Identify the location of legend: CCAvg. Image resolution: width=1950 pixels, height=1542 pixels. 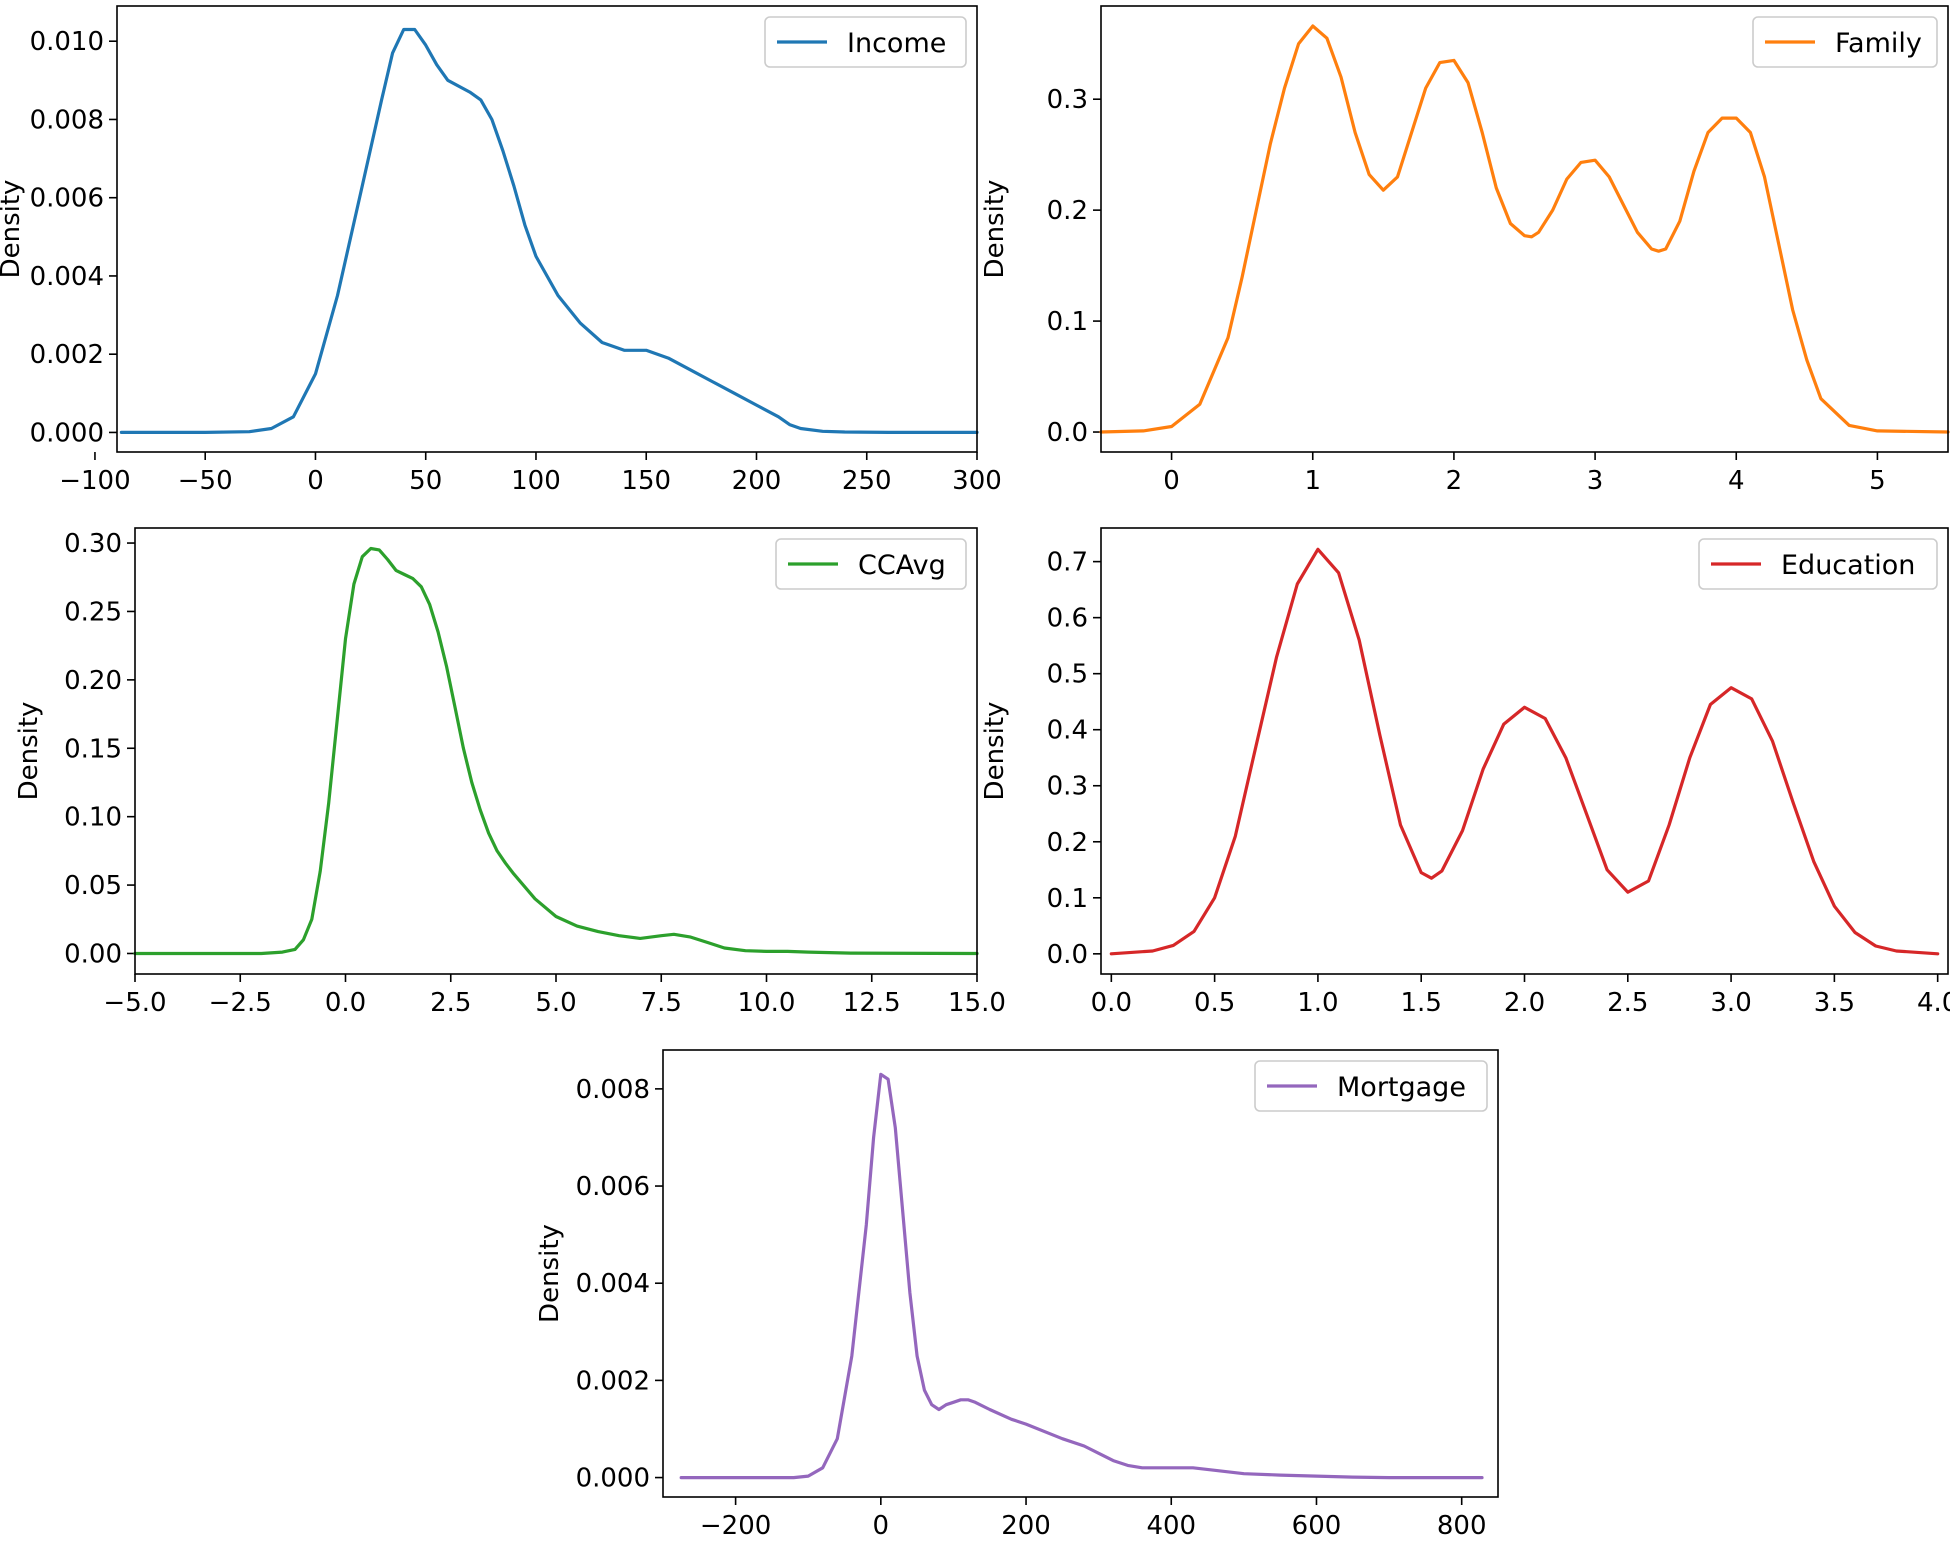
(871, 564).